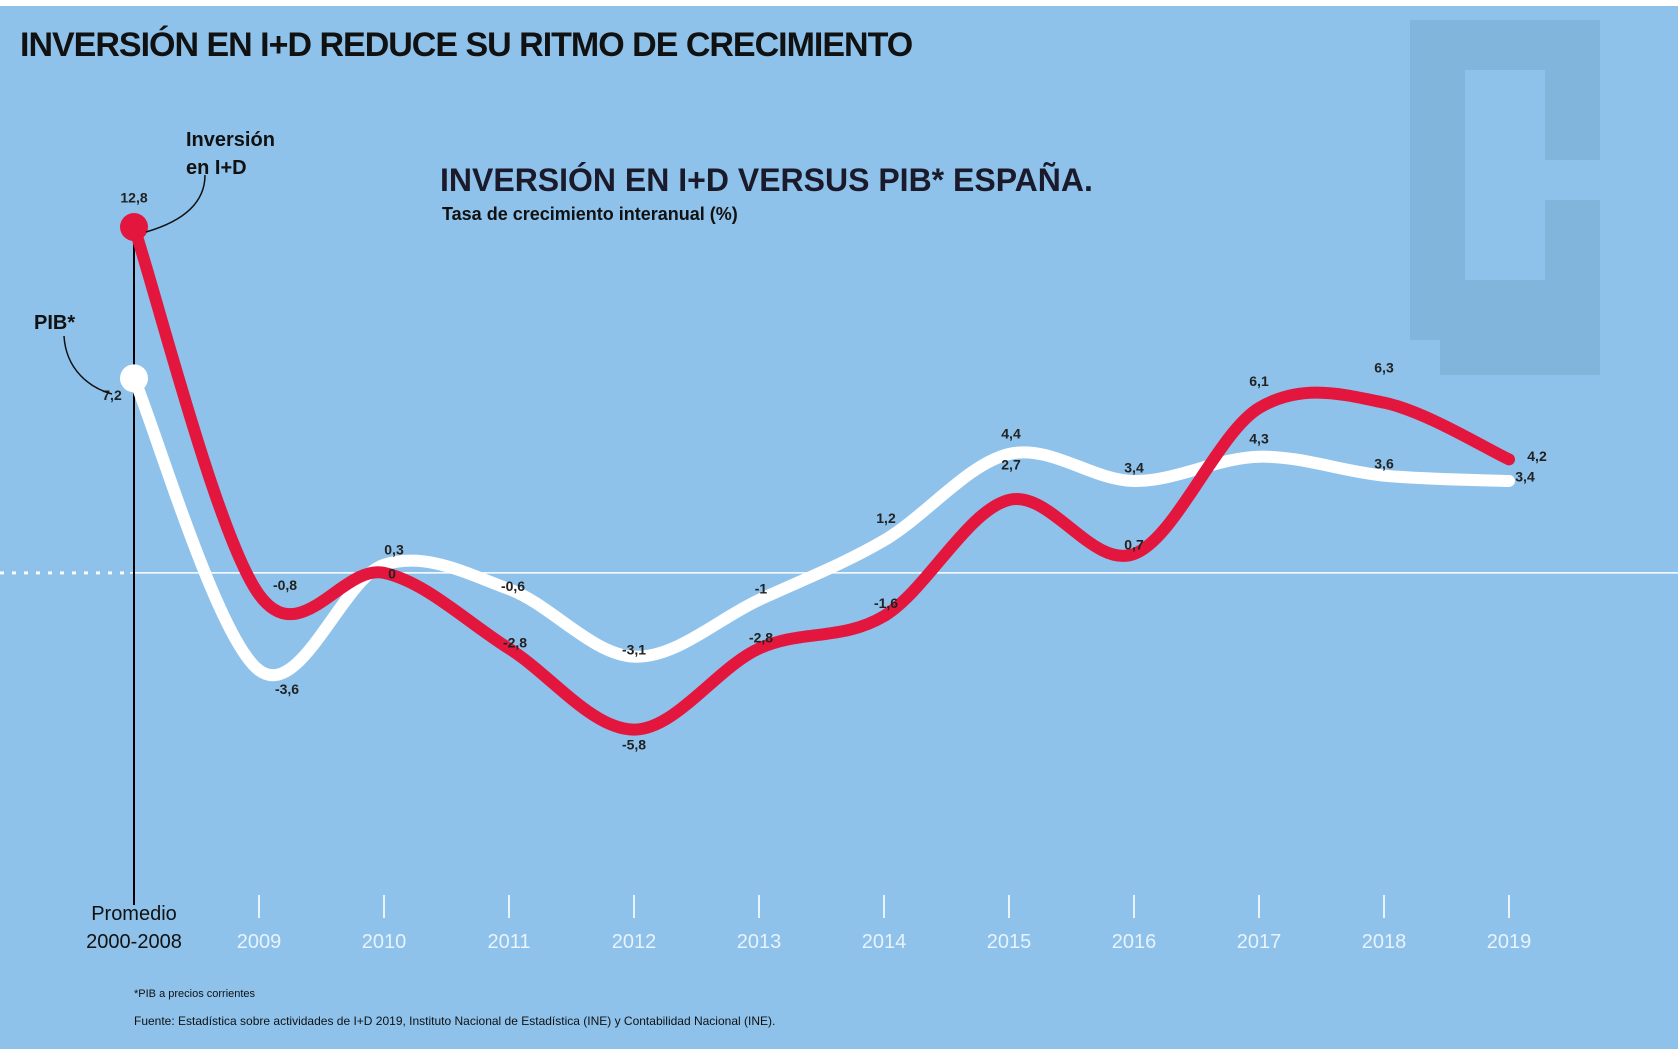 Image resolution: width=1678 pixels, height=1049 pixels. I want to click on data-label: 0,3, so click(394, 549).